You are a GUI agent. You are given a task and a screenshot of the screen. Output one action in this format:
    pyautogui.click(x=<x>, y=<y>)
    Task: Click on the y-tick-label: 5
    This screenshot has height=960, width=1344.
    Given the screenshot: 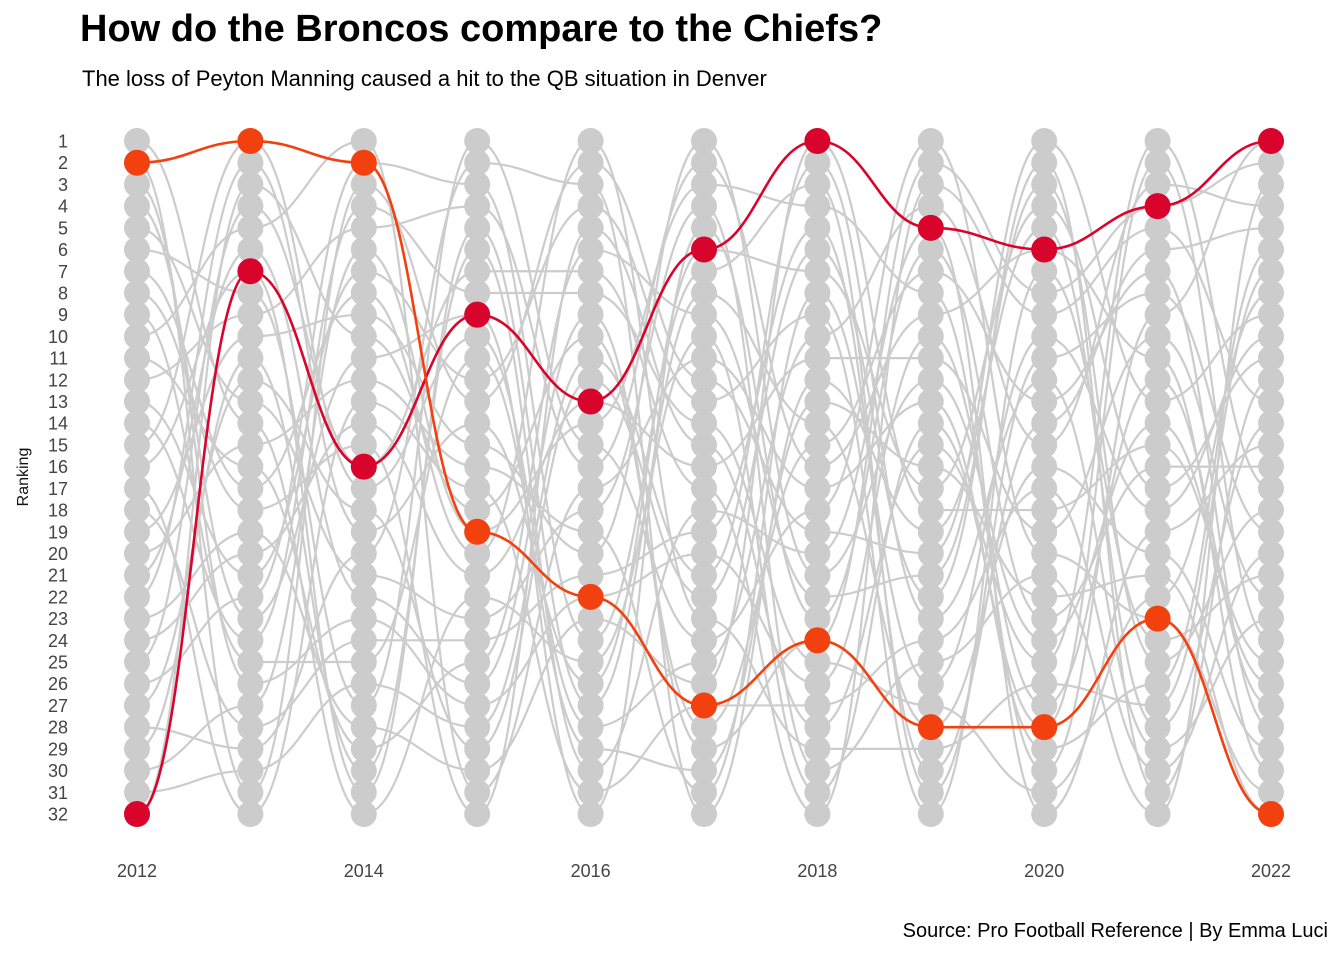 What is the action you would take?
    pyautogui.click(x=63, y=228)
    